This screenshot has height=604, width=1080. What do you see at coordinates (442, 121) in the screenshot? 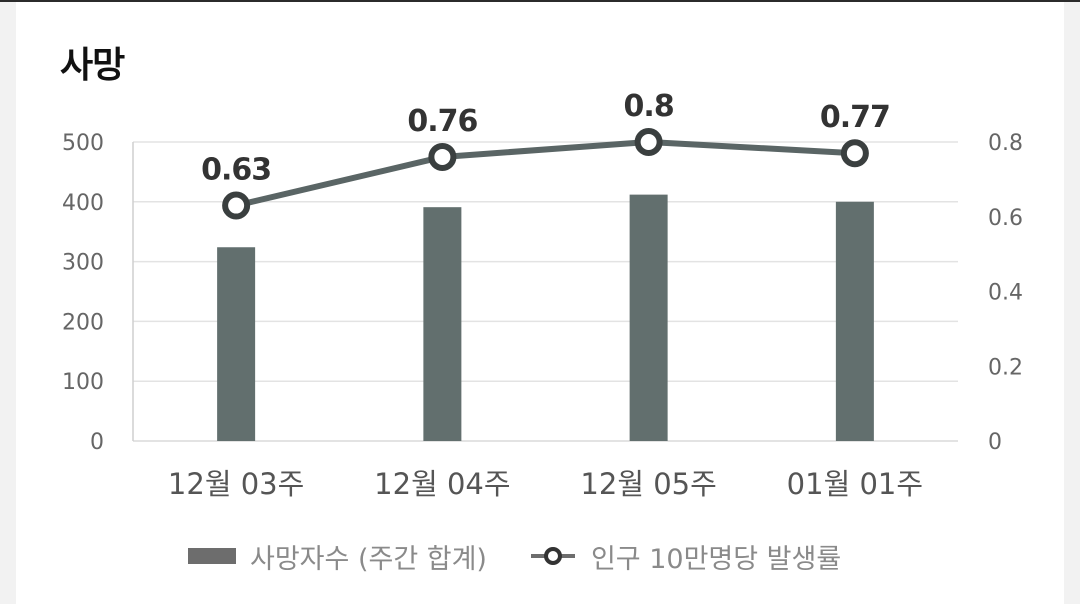
I see `rate-label-2: 0.76` at bounding box center [442, 121].